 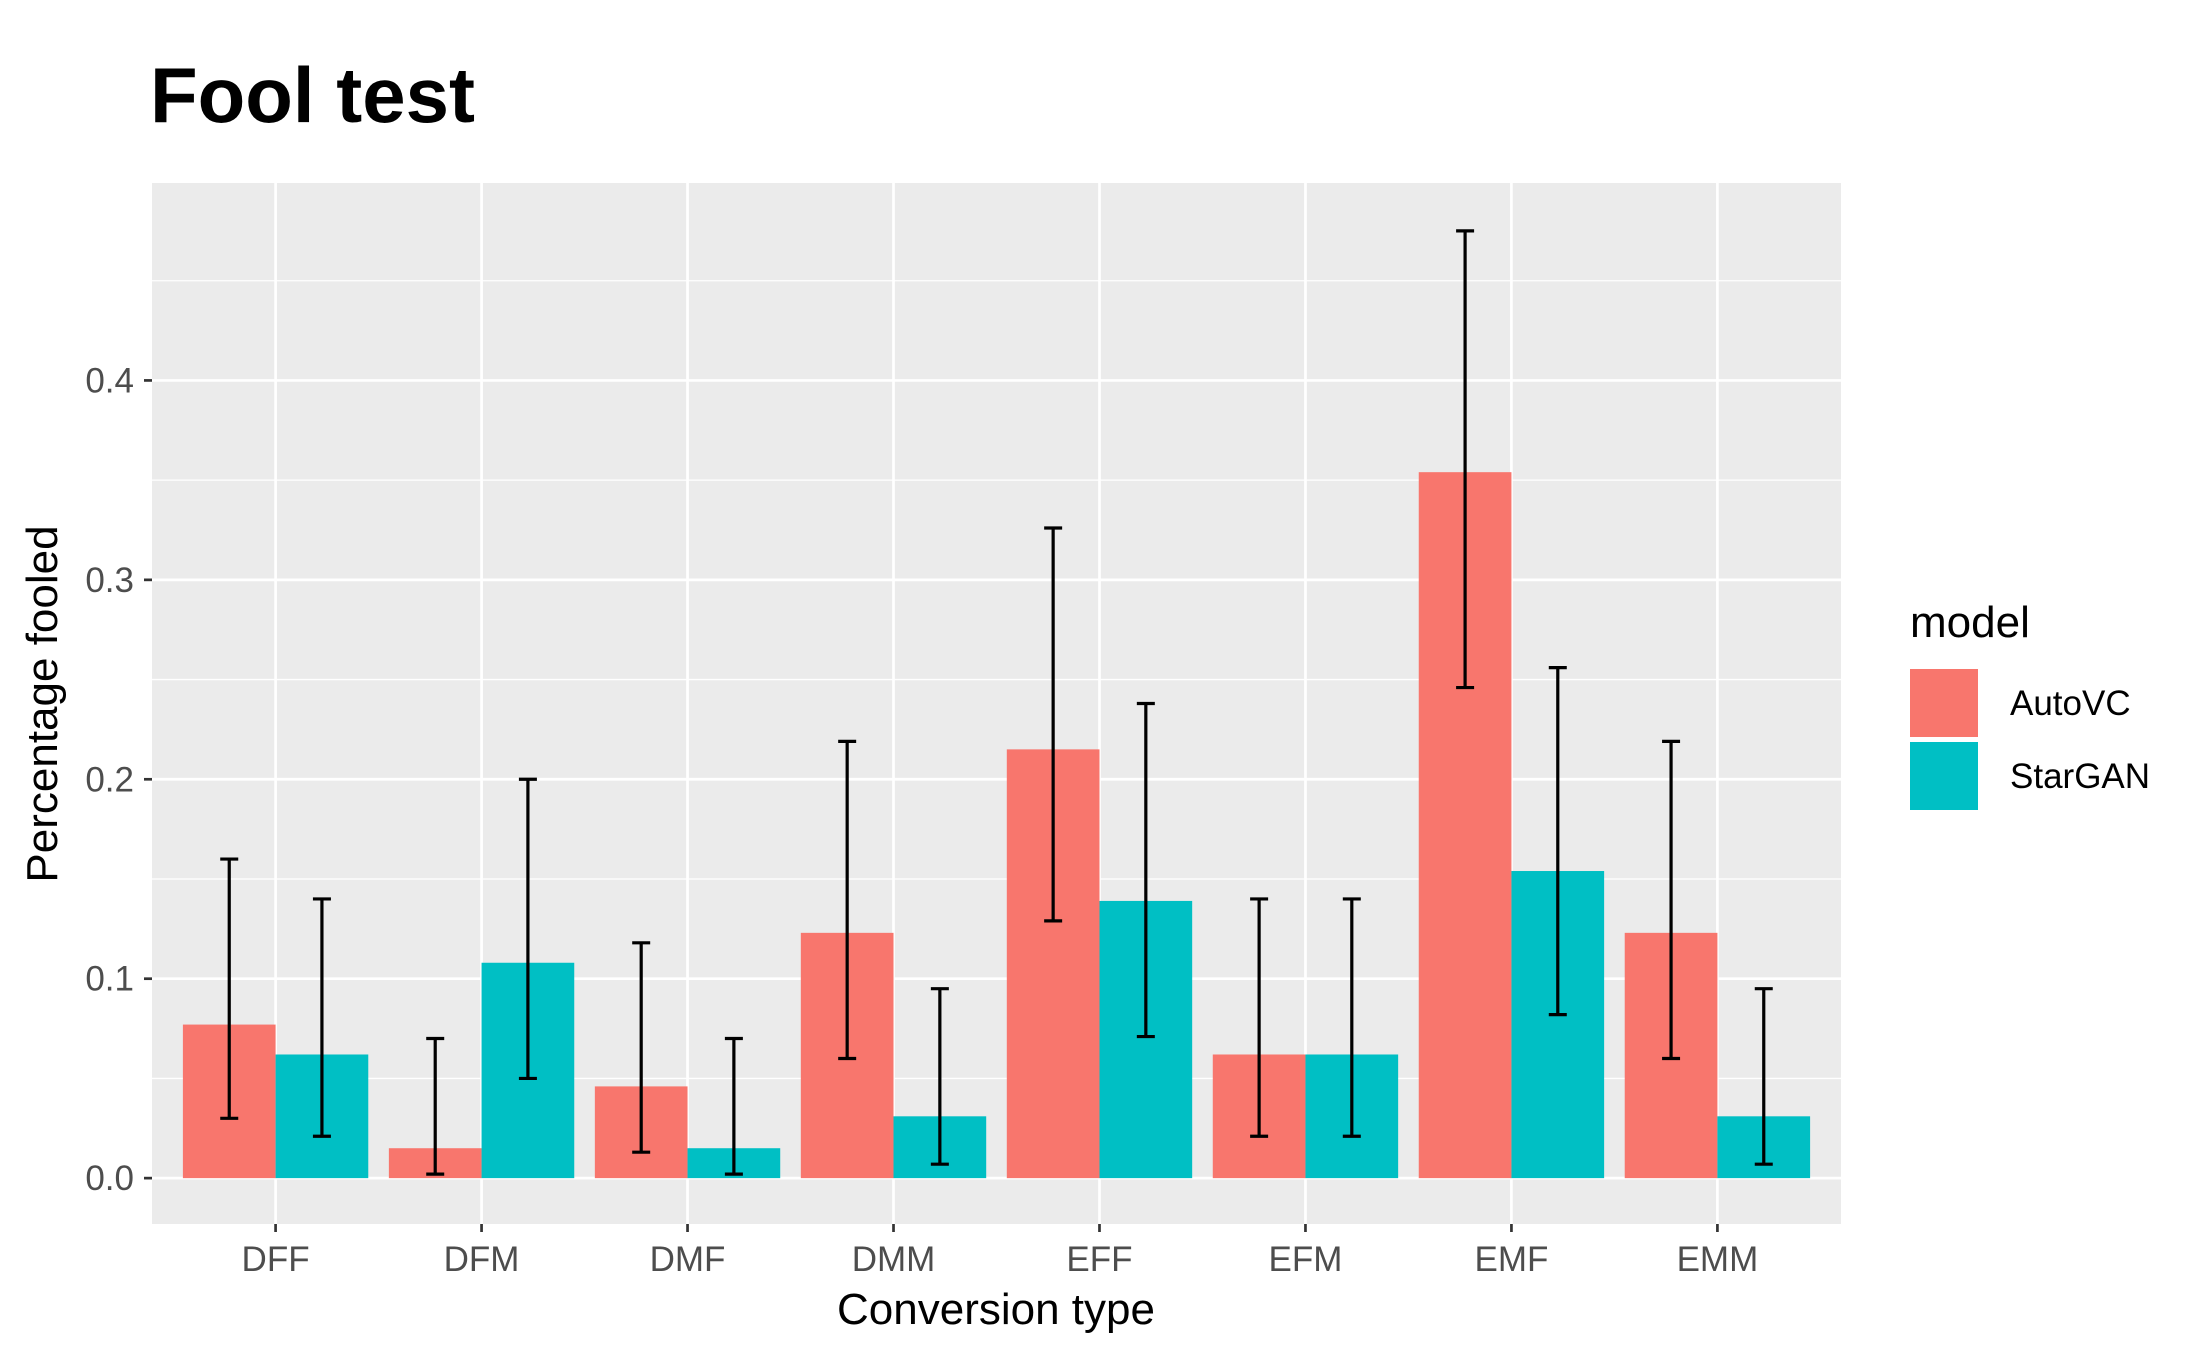 What do you see at coordinates (1099, 1259) in the screenshot?
I see `x-tick-label: EFF` at bounding box center [1099, 1259].